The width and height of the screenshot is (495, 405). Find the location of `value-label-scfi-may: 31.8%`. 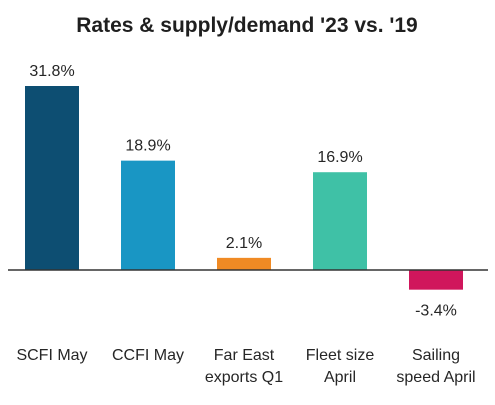

value-label-scfi-may: 31.8% is located at coordinates (51, 71).